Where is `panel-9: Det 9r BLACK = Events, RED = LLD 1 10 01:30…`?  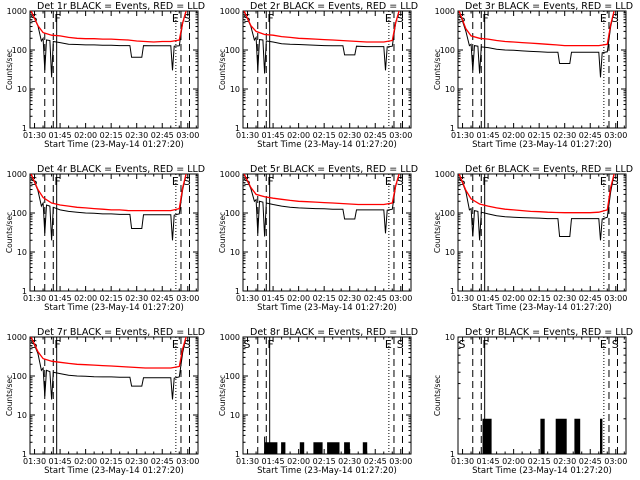
panel-9: Det 9r BLACK = Events, RED = LLD 1 10 01:30… is located at coordinates (533, 401).